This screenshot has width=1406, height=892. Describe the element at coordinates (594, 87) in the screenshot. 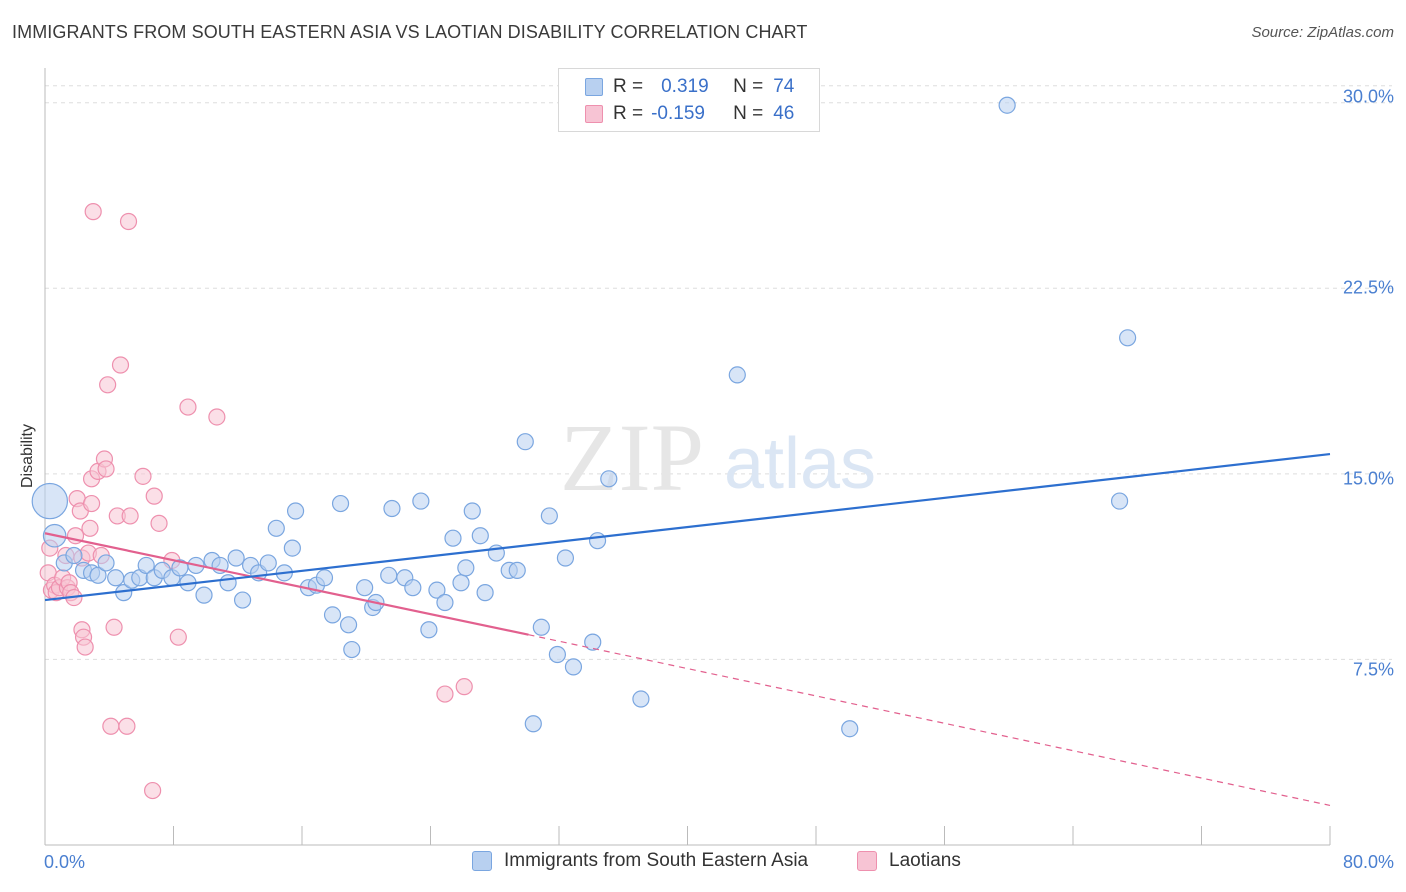

I see `legend-swatch-blue` at that location.